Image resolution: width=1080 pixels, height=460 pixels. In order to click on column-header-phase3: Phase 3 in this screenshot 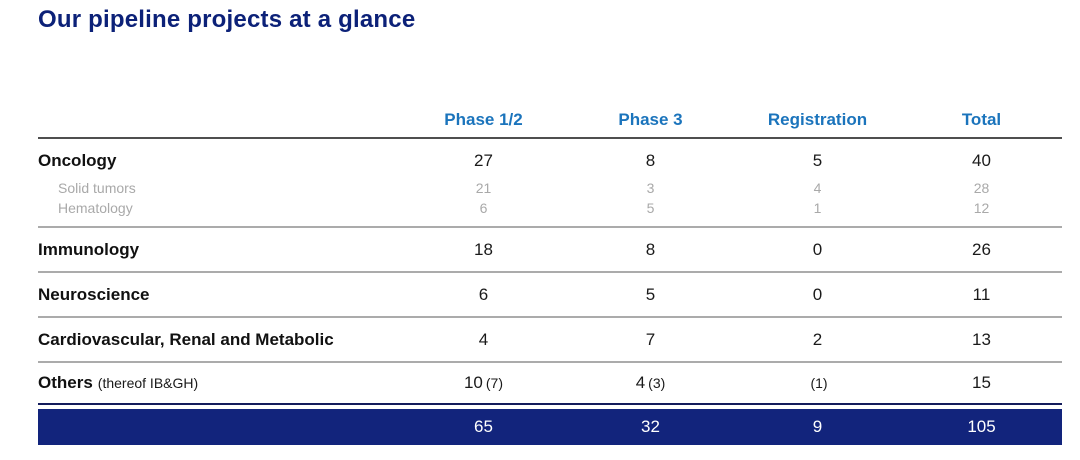, I will do `click(650, 119)`.